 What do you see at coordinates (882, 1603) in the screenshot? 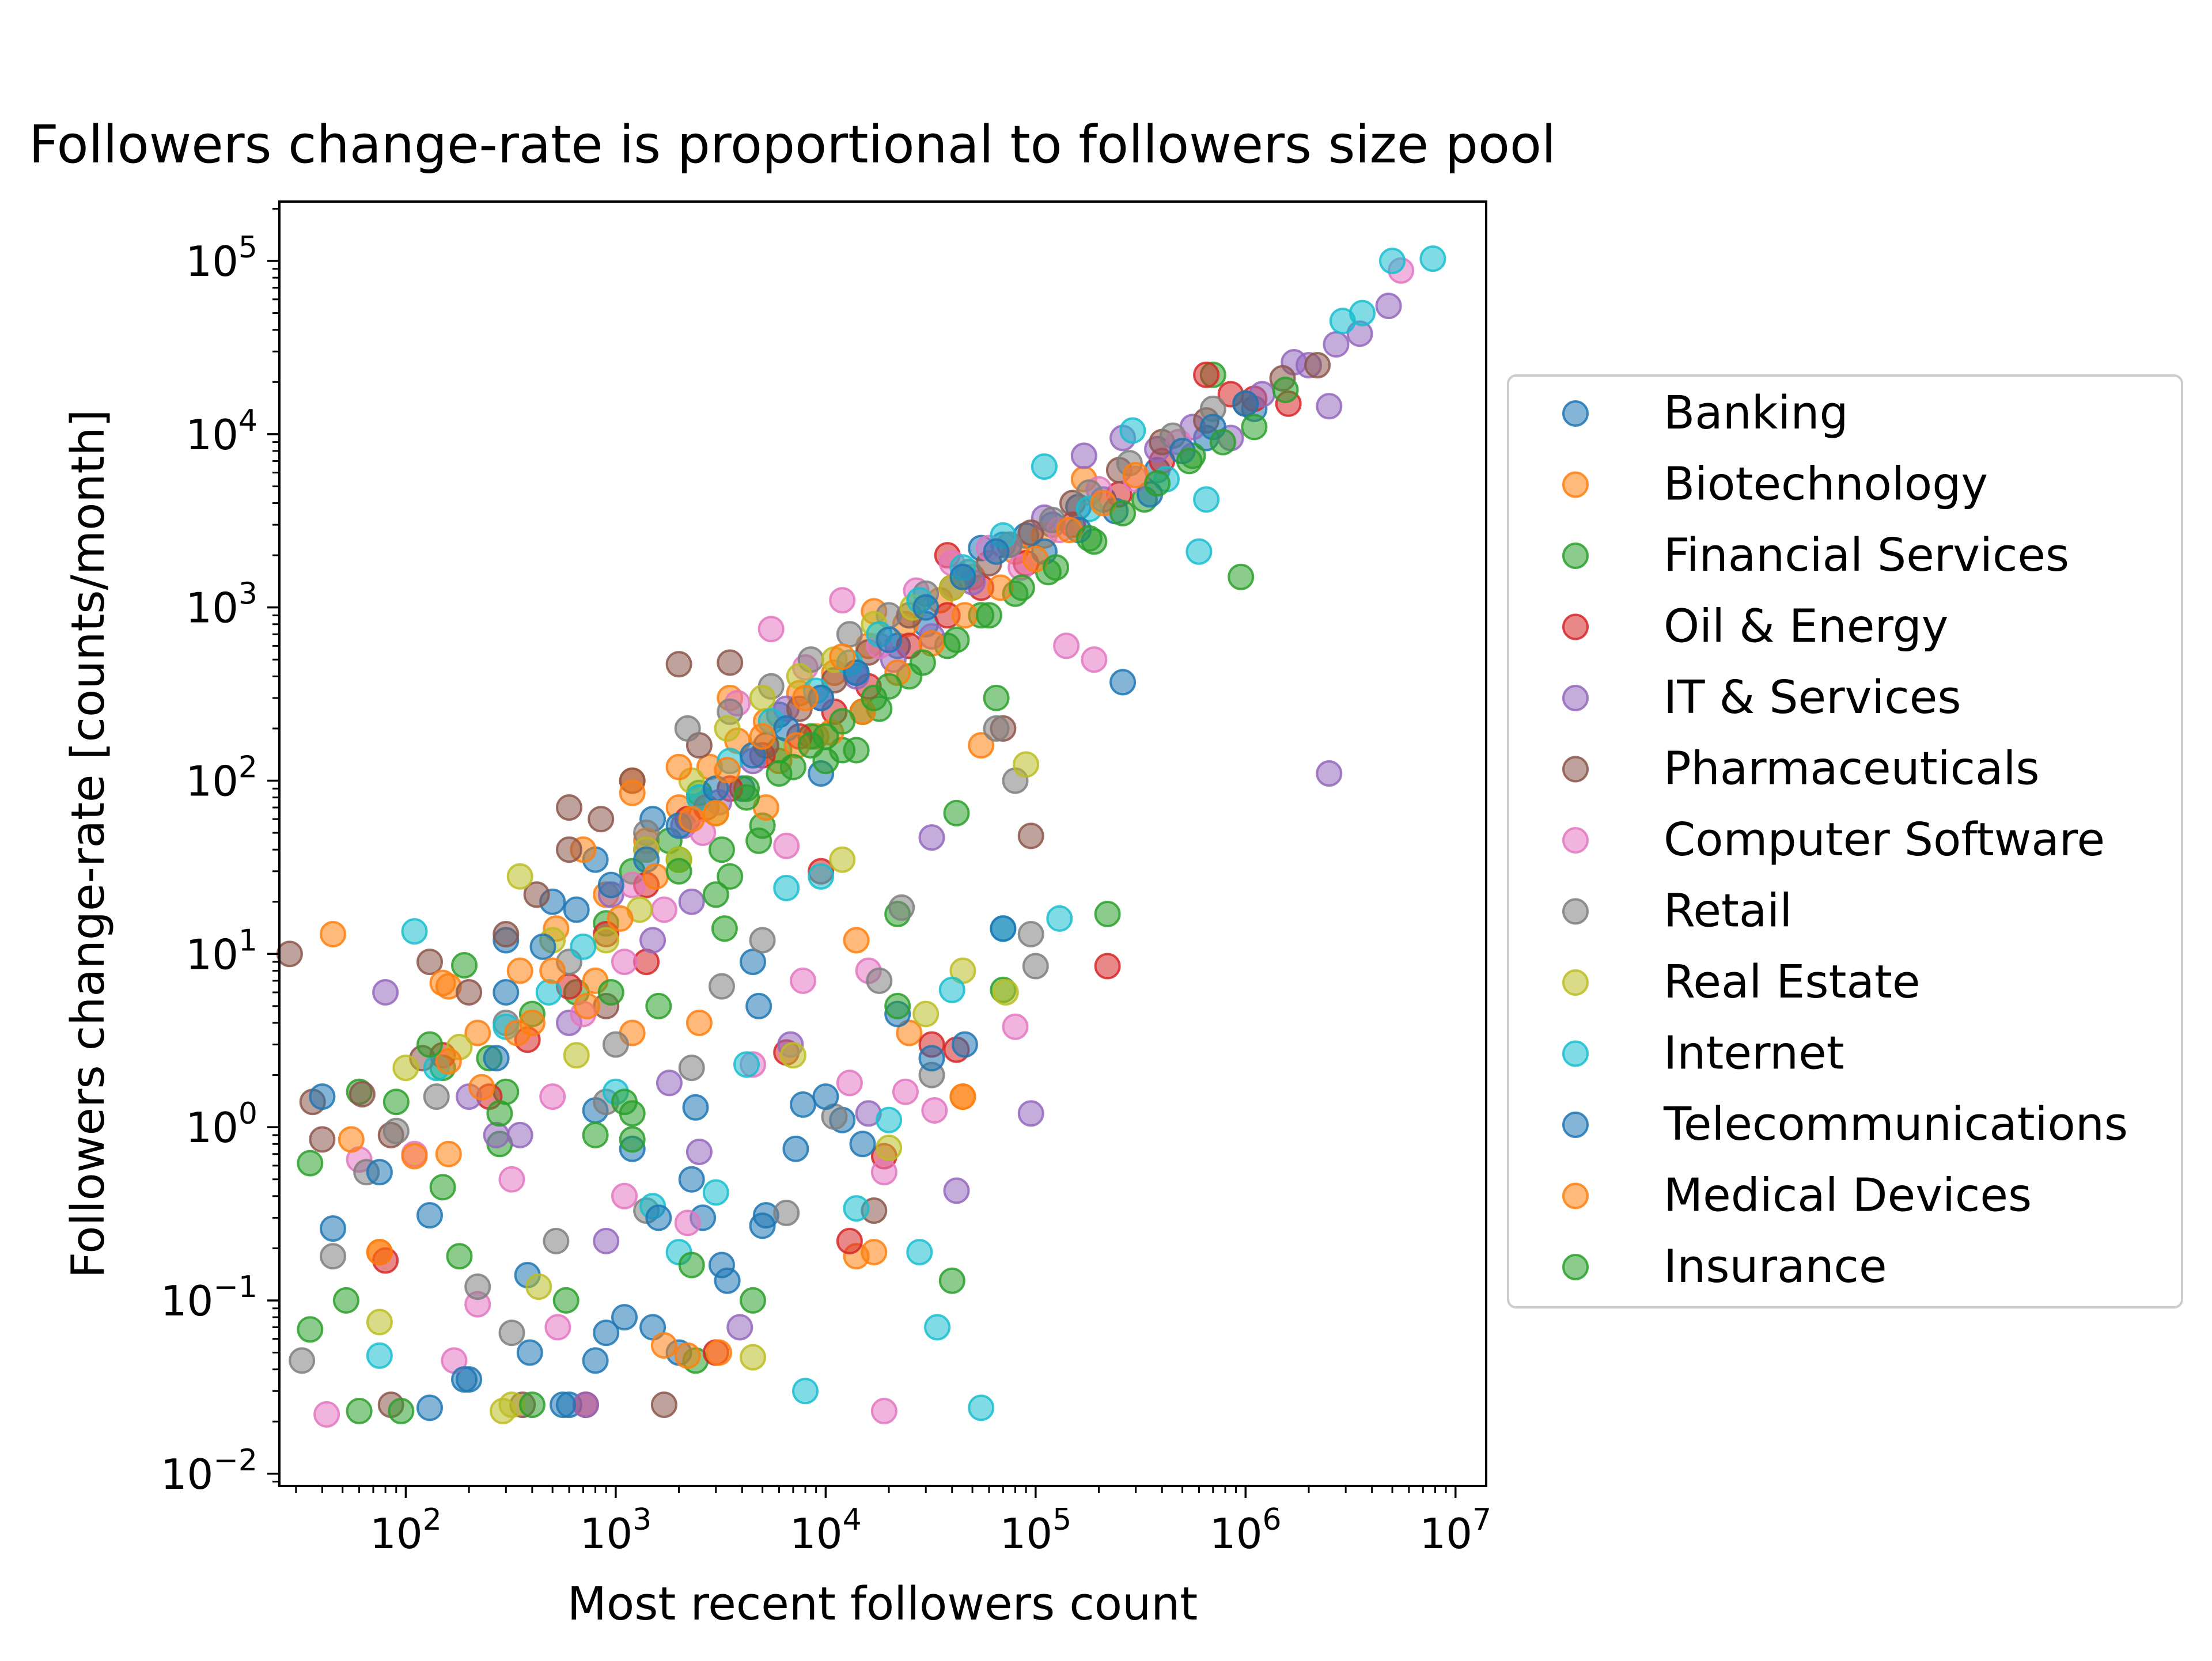
I see `x-axis-label: Most recent followers count` at bounding box center [882, 1603].